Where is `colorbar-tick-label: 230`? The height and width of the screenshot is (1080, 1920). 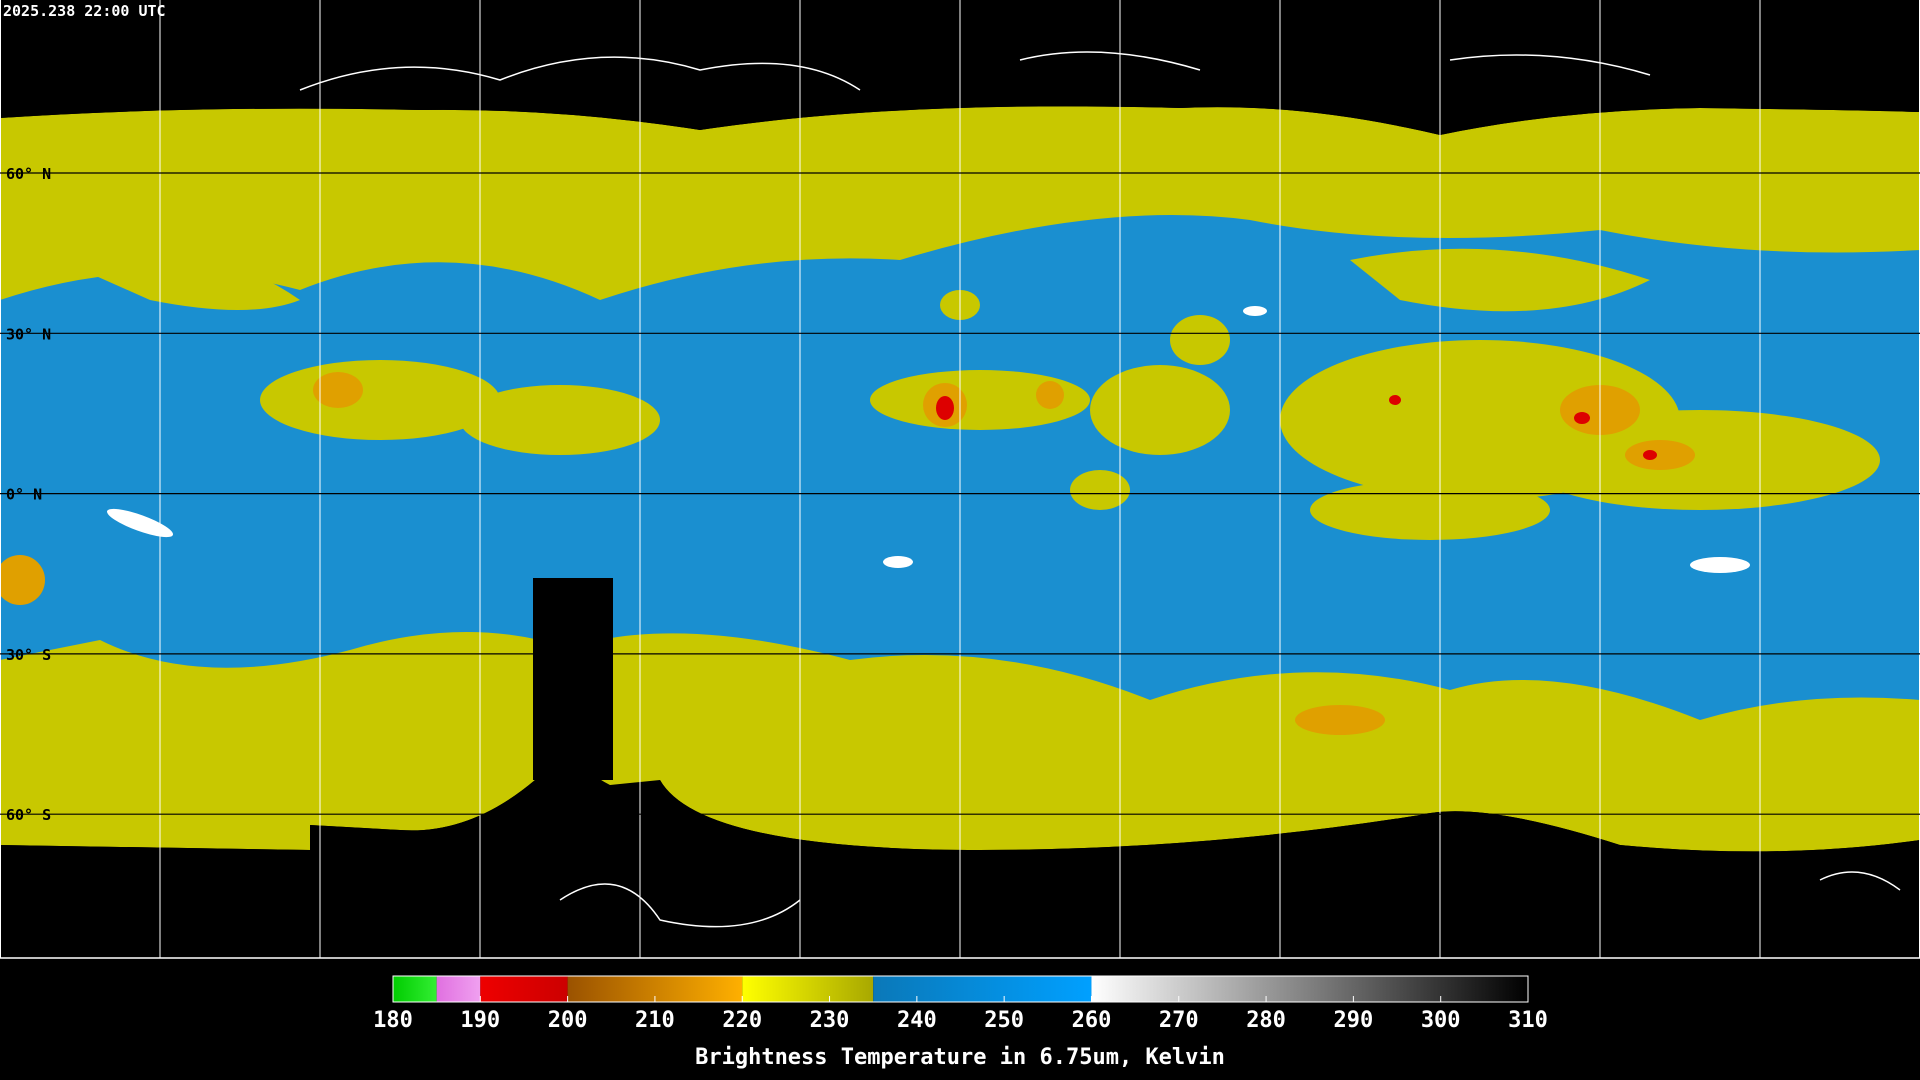 colorbar-tick-label: 230 is located at coordinates (830, 1020).